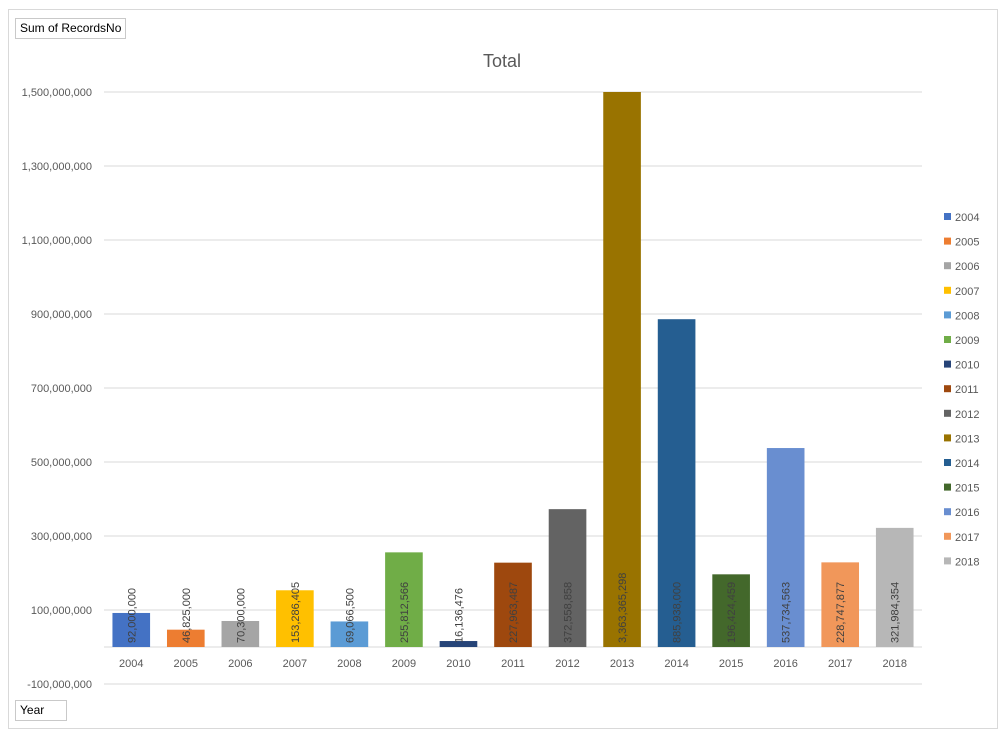  I want to click on x-tick-label: 2016, so click(785, 664).